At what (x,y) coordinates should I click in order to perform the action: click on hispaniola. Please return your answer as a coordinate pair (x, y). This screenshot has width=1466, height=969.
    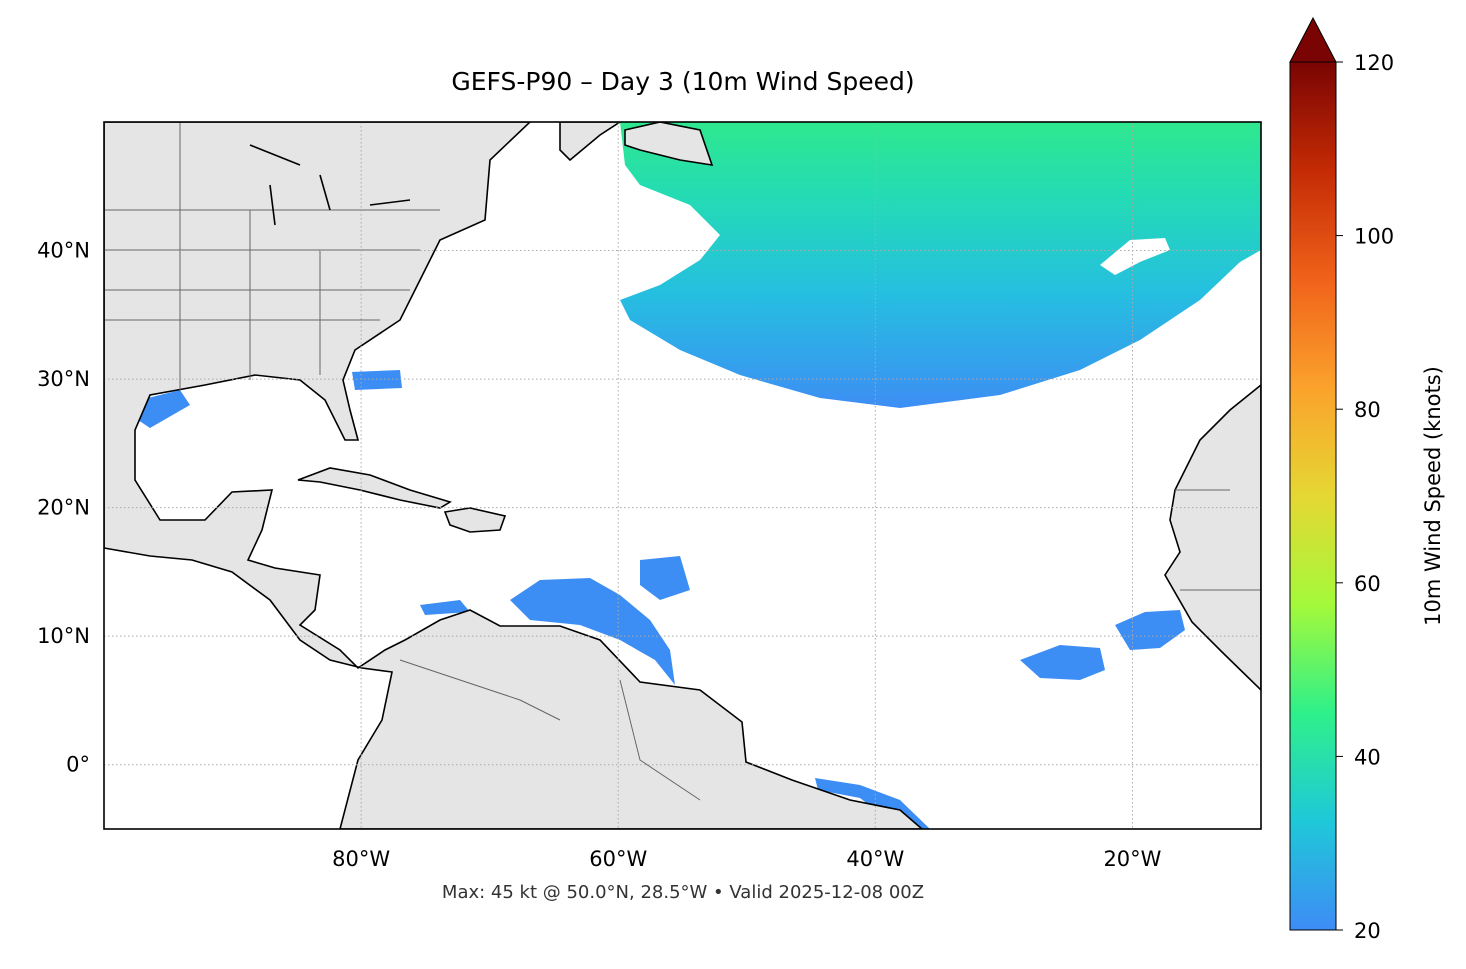
    Looking at the image, I should click on (475, 520).